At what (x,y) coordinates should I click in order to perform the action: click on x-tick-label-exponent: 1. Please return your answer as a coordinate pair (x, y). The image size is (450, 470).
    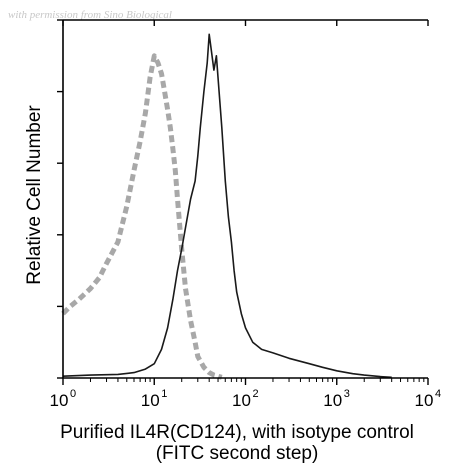
    Looking at the image, I should click on (164, 394).